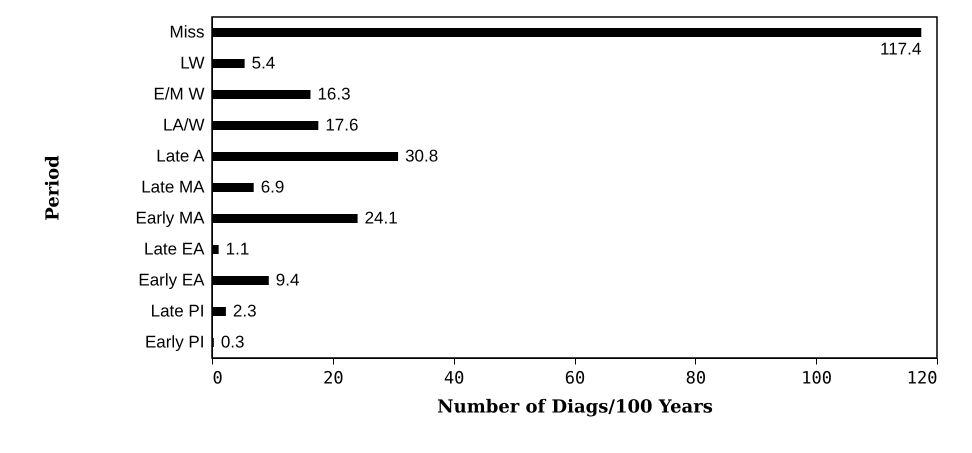  What do you see at coordinates (272, 187) in the screenshot?
I see `data-label: 6.9` at bounding box center [272, 187].